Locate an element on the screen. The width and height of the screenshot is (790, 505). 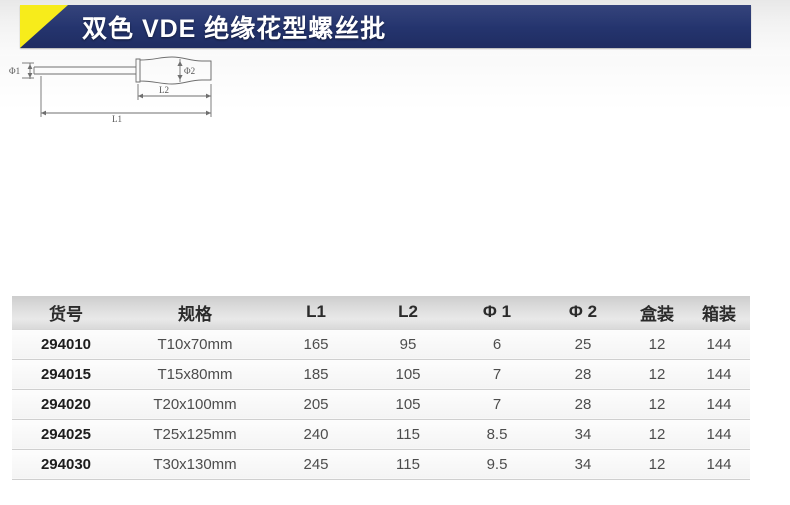
cell-phi1: 6 is located at coordinates (497, 344).